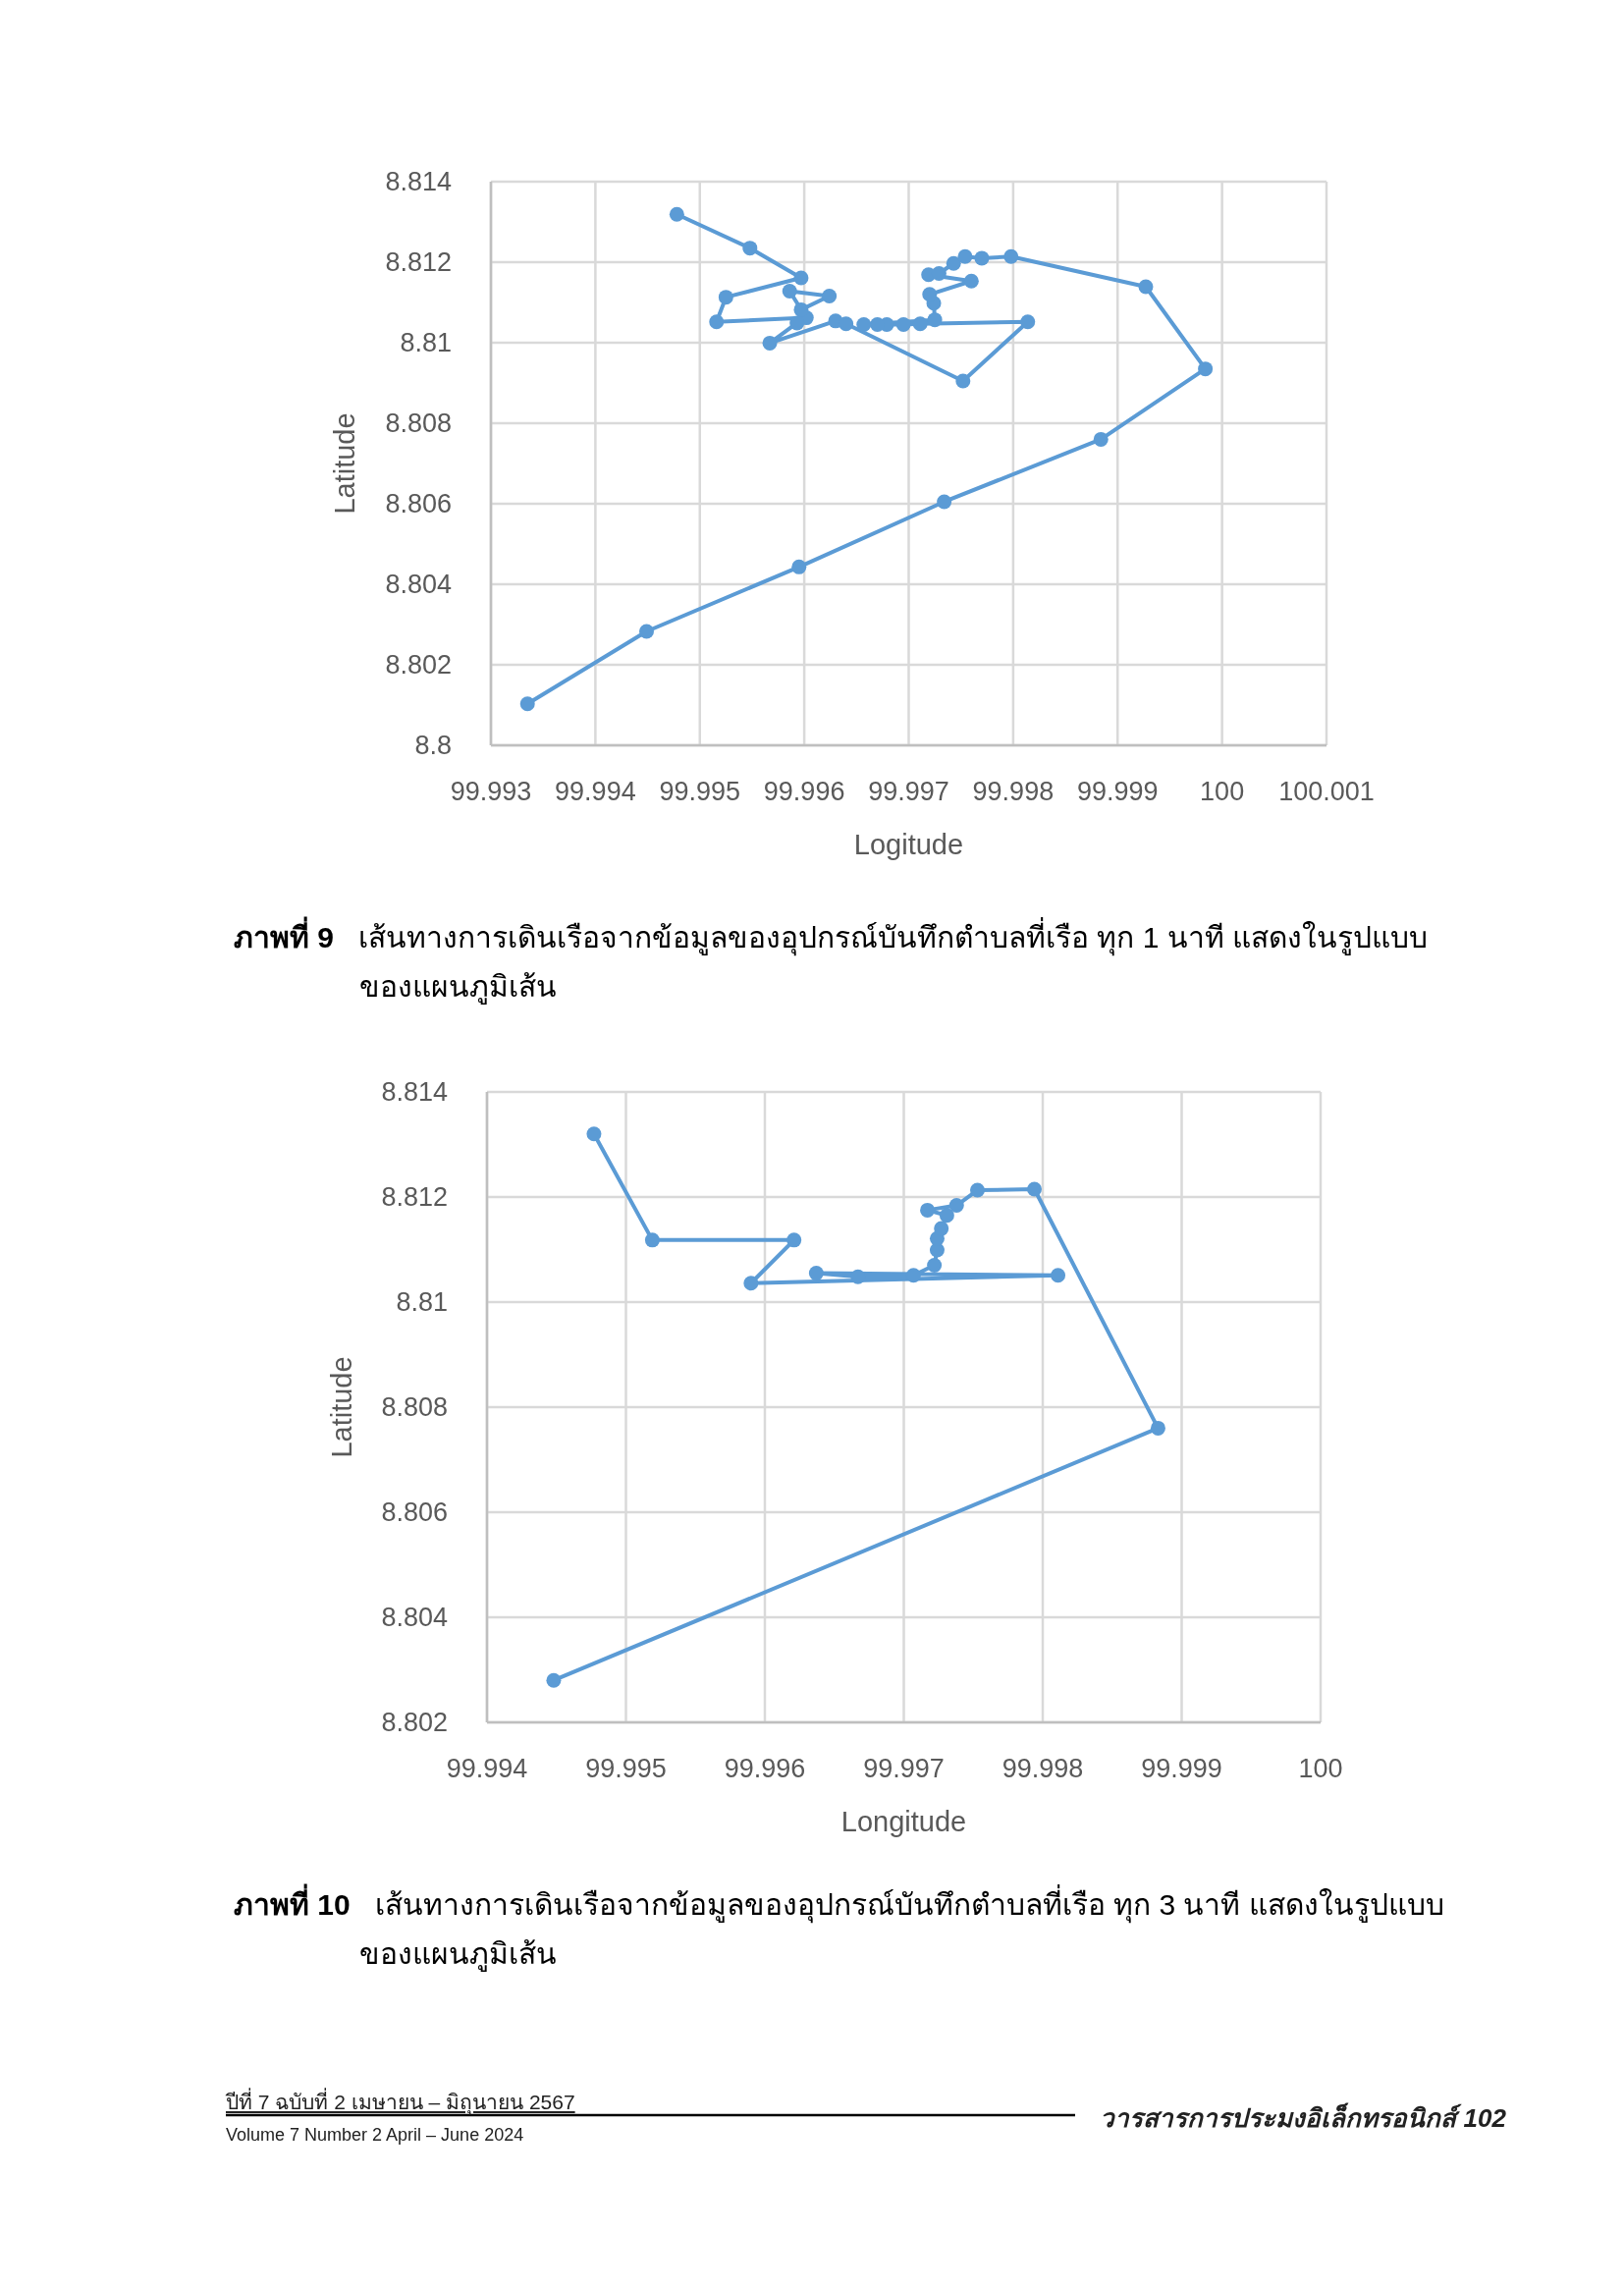 Image resolution: width=1624 pixels, height=2286 pixels. Describe the element at coordinates (839, 1928) in the screenshot. I see `text: ภาพที่ 10 เส้นทางการเดินเรือจากข้อมูลของอุปกรณ์บันทึกตำบลที่เรือ ทุก 3 นาที แสดงในรูปแบบของแผนภูมิเส้น` at that location.